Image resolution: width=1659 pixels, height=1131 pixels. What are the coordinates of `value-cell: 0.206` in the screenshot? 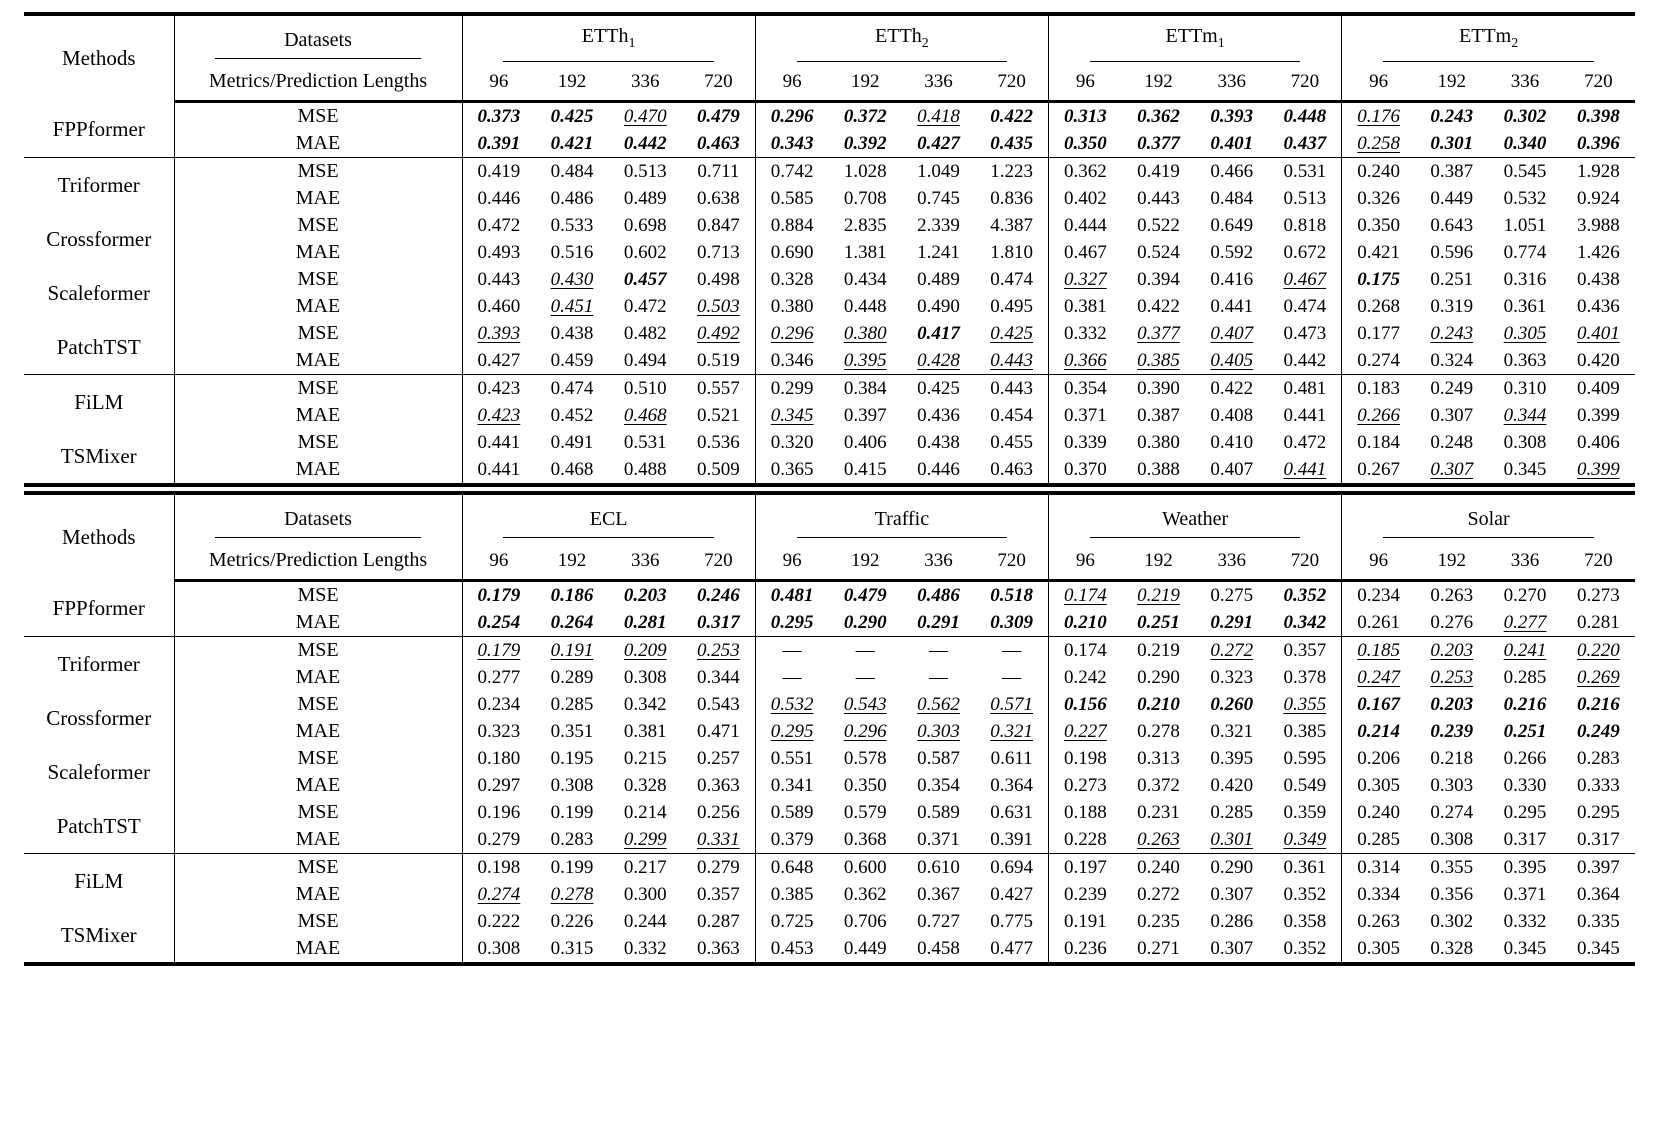 It's located at (1378, 758).